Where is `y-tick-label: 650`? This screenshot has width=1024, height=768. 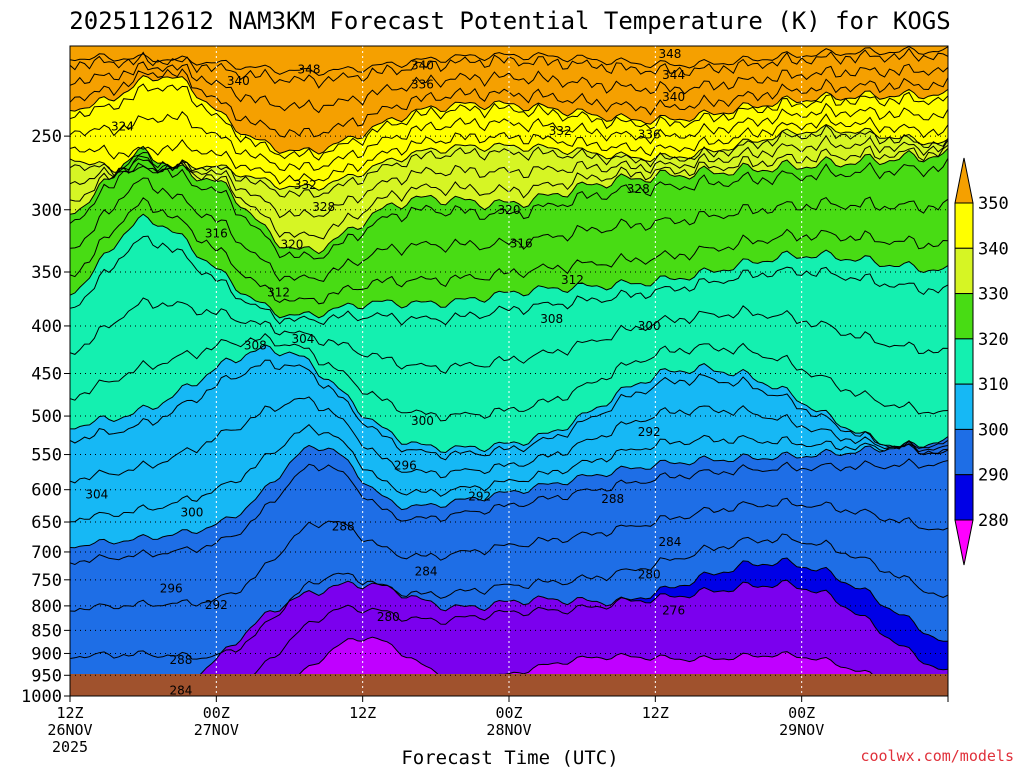 y-tick-label: 650 is located at coordinates (46, 523).